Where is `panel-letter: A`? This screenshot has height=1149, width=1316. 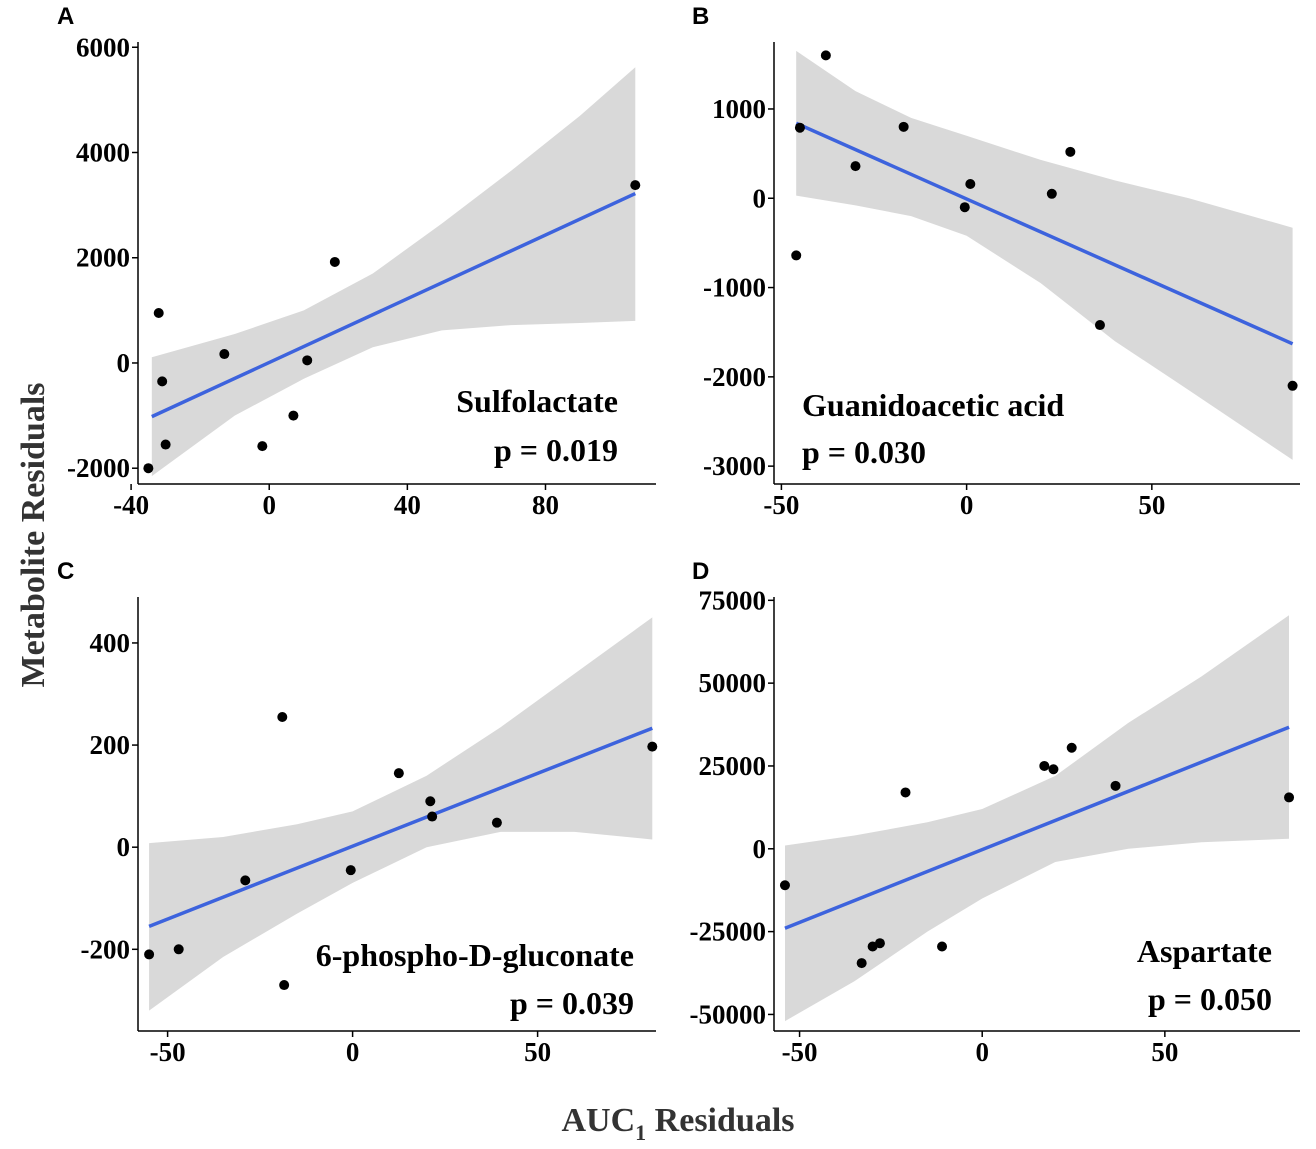
panel-letter: A is located at coordinates (65, 16).